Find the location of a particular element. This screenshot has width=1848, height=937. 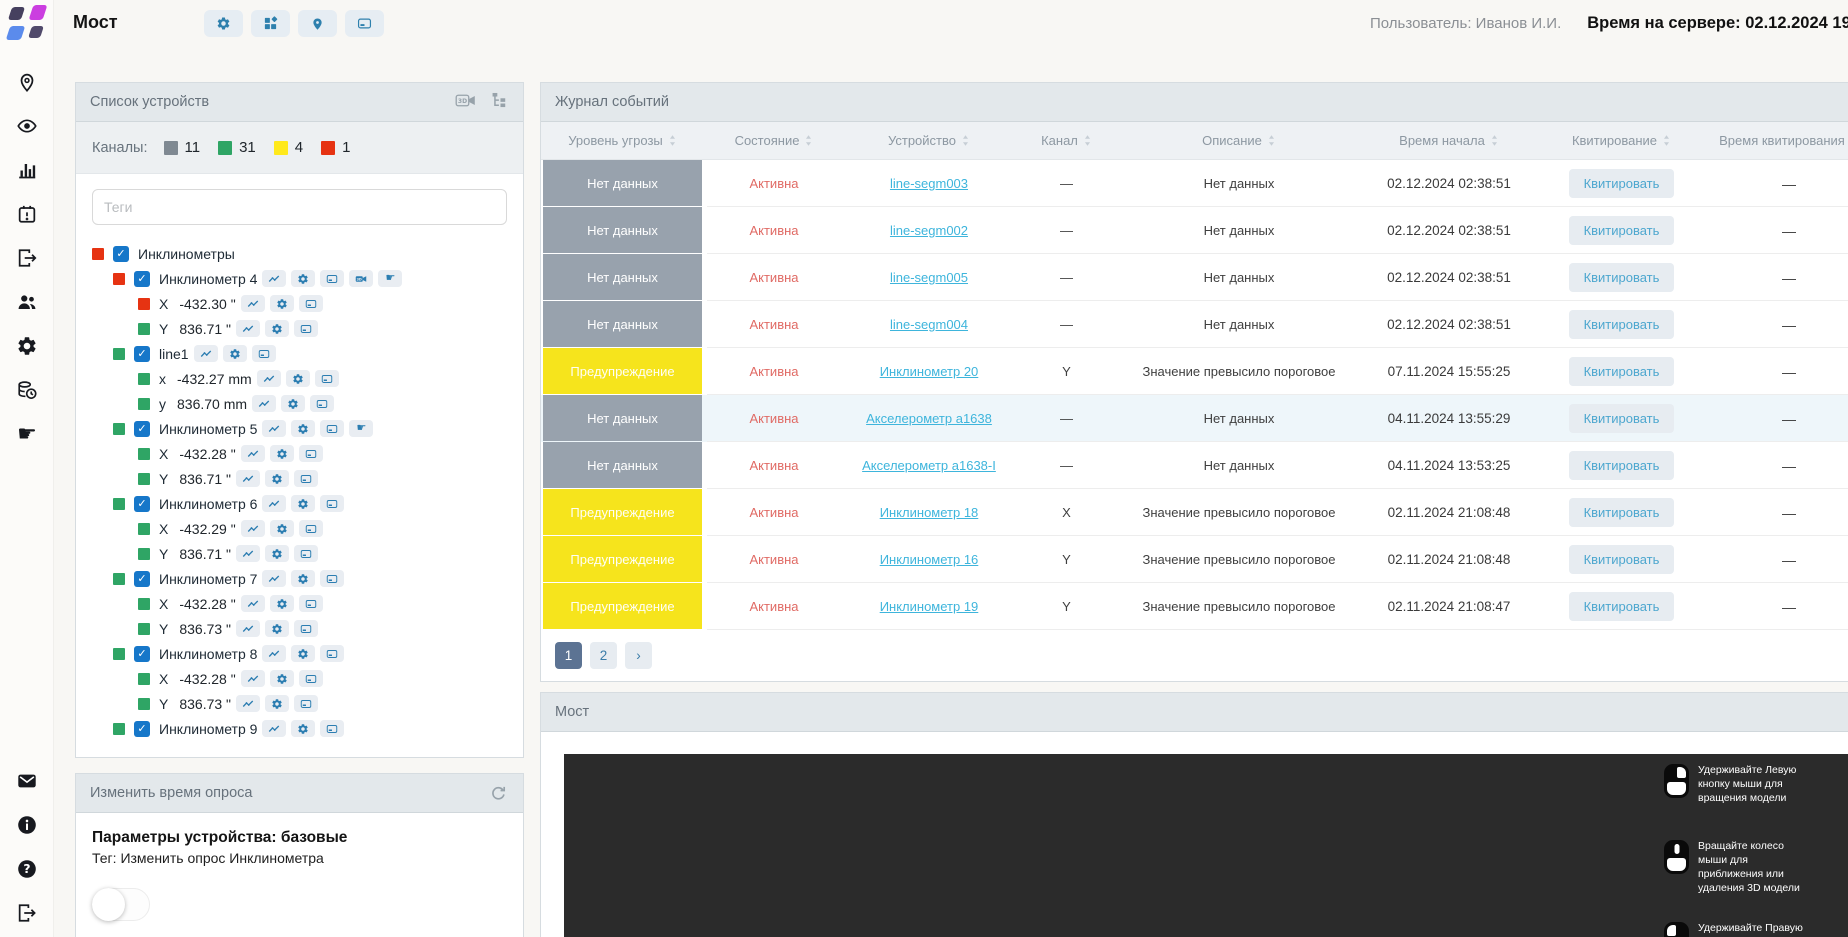

history-db-icon is located at coordinates (27, 390).